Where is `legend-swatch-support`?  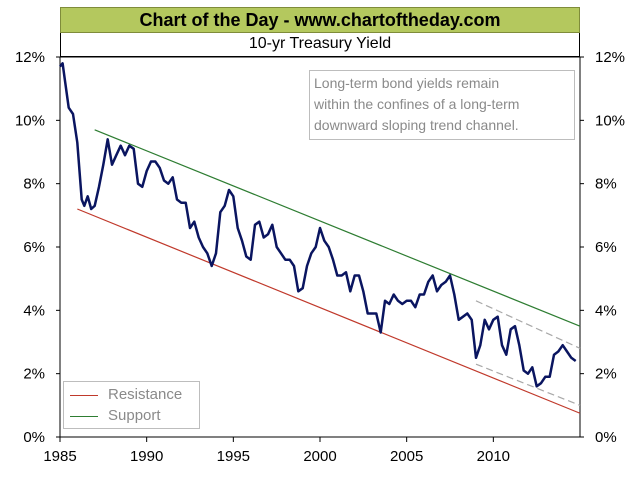 legend-swatch-support is located at coordinates (84, 416).